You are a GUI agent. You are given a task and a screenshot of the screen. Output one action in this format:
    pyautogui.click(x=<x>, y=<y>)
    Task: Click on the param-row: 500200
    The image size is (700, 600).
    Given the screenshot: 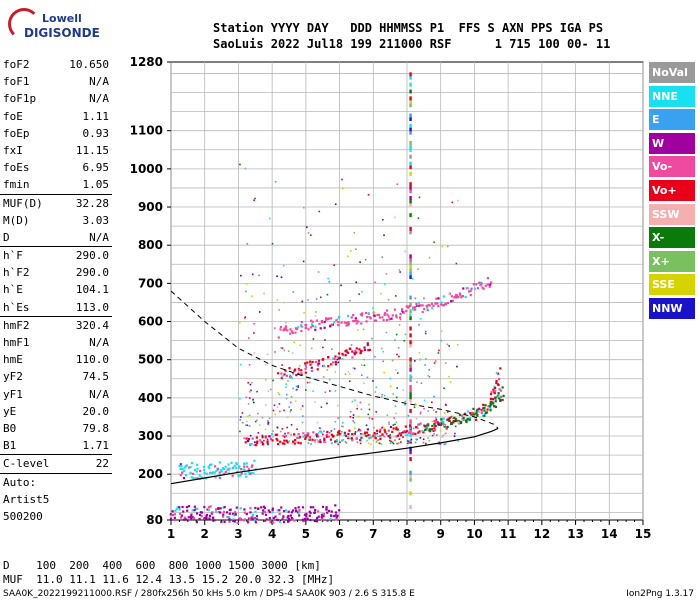 What is the action you would take?
    pyautogui.click(x=56, y=516)
    